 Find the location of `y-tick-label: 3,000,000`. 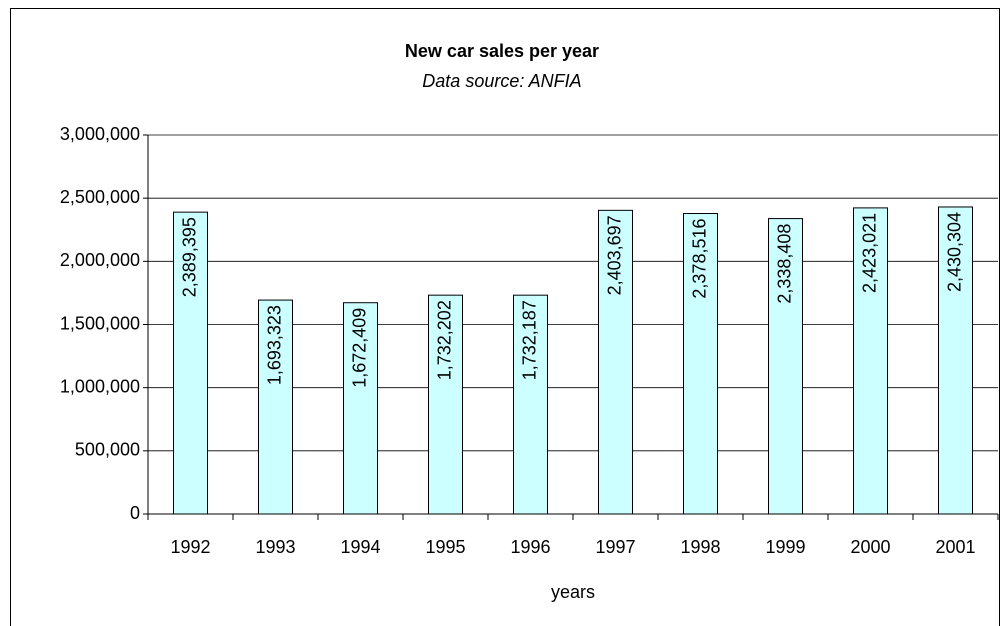

y-tick-label: 3,000,000 is located at coordinates (100, 134).